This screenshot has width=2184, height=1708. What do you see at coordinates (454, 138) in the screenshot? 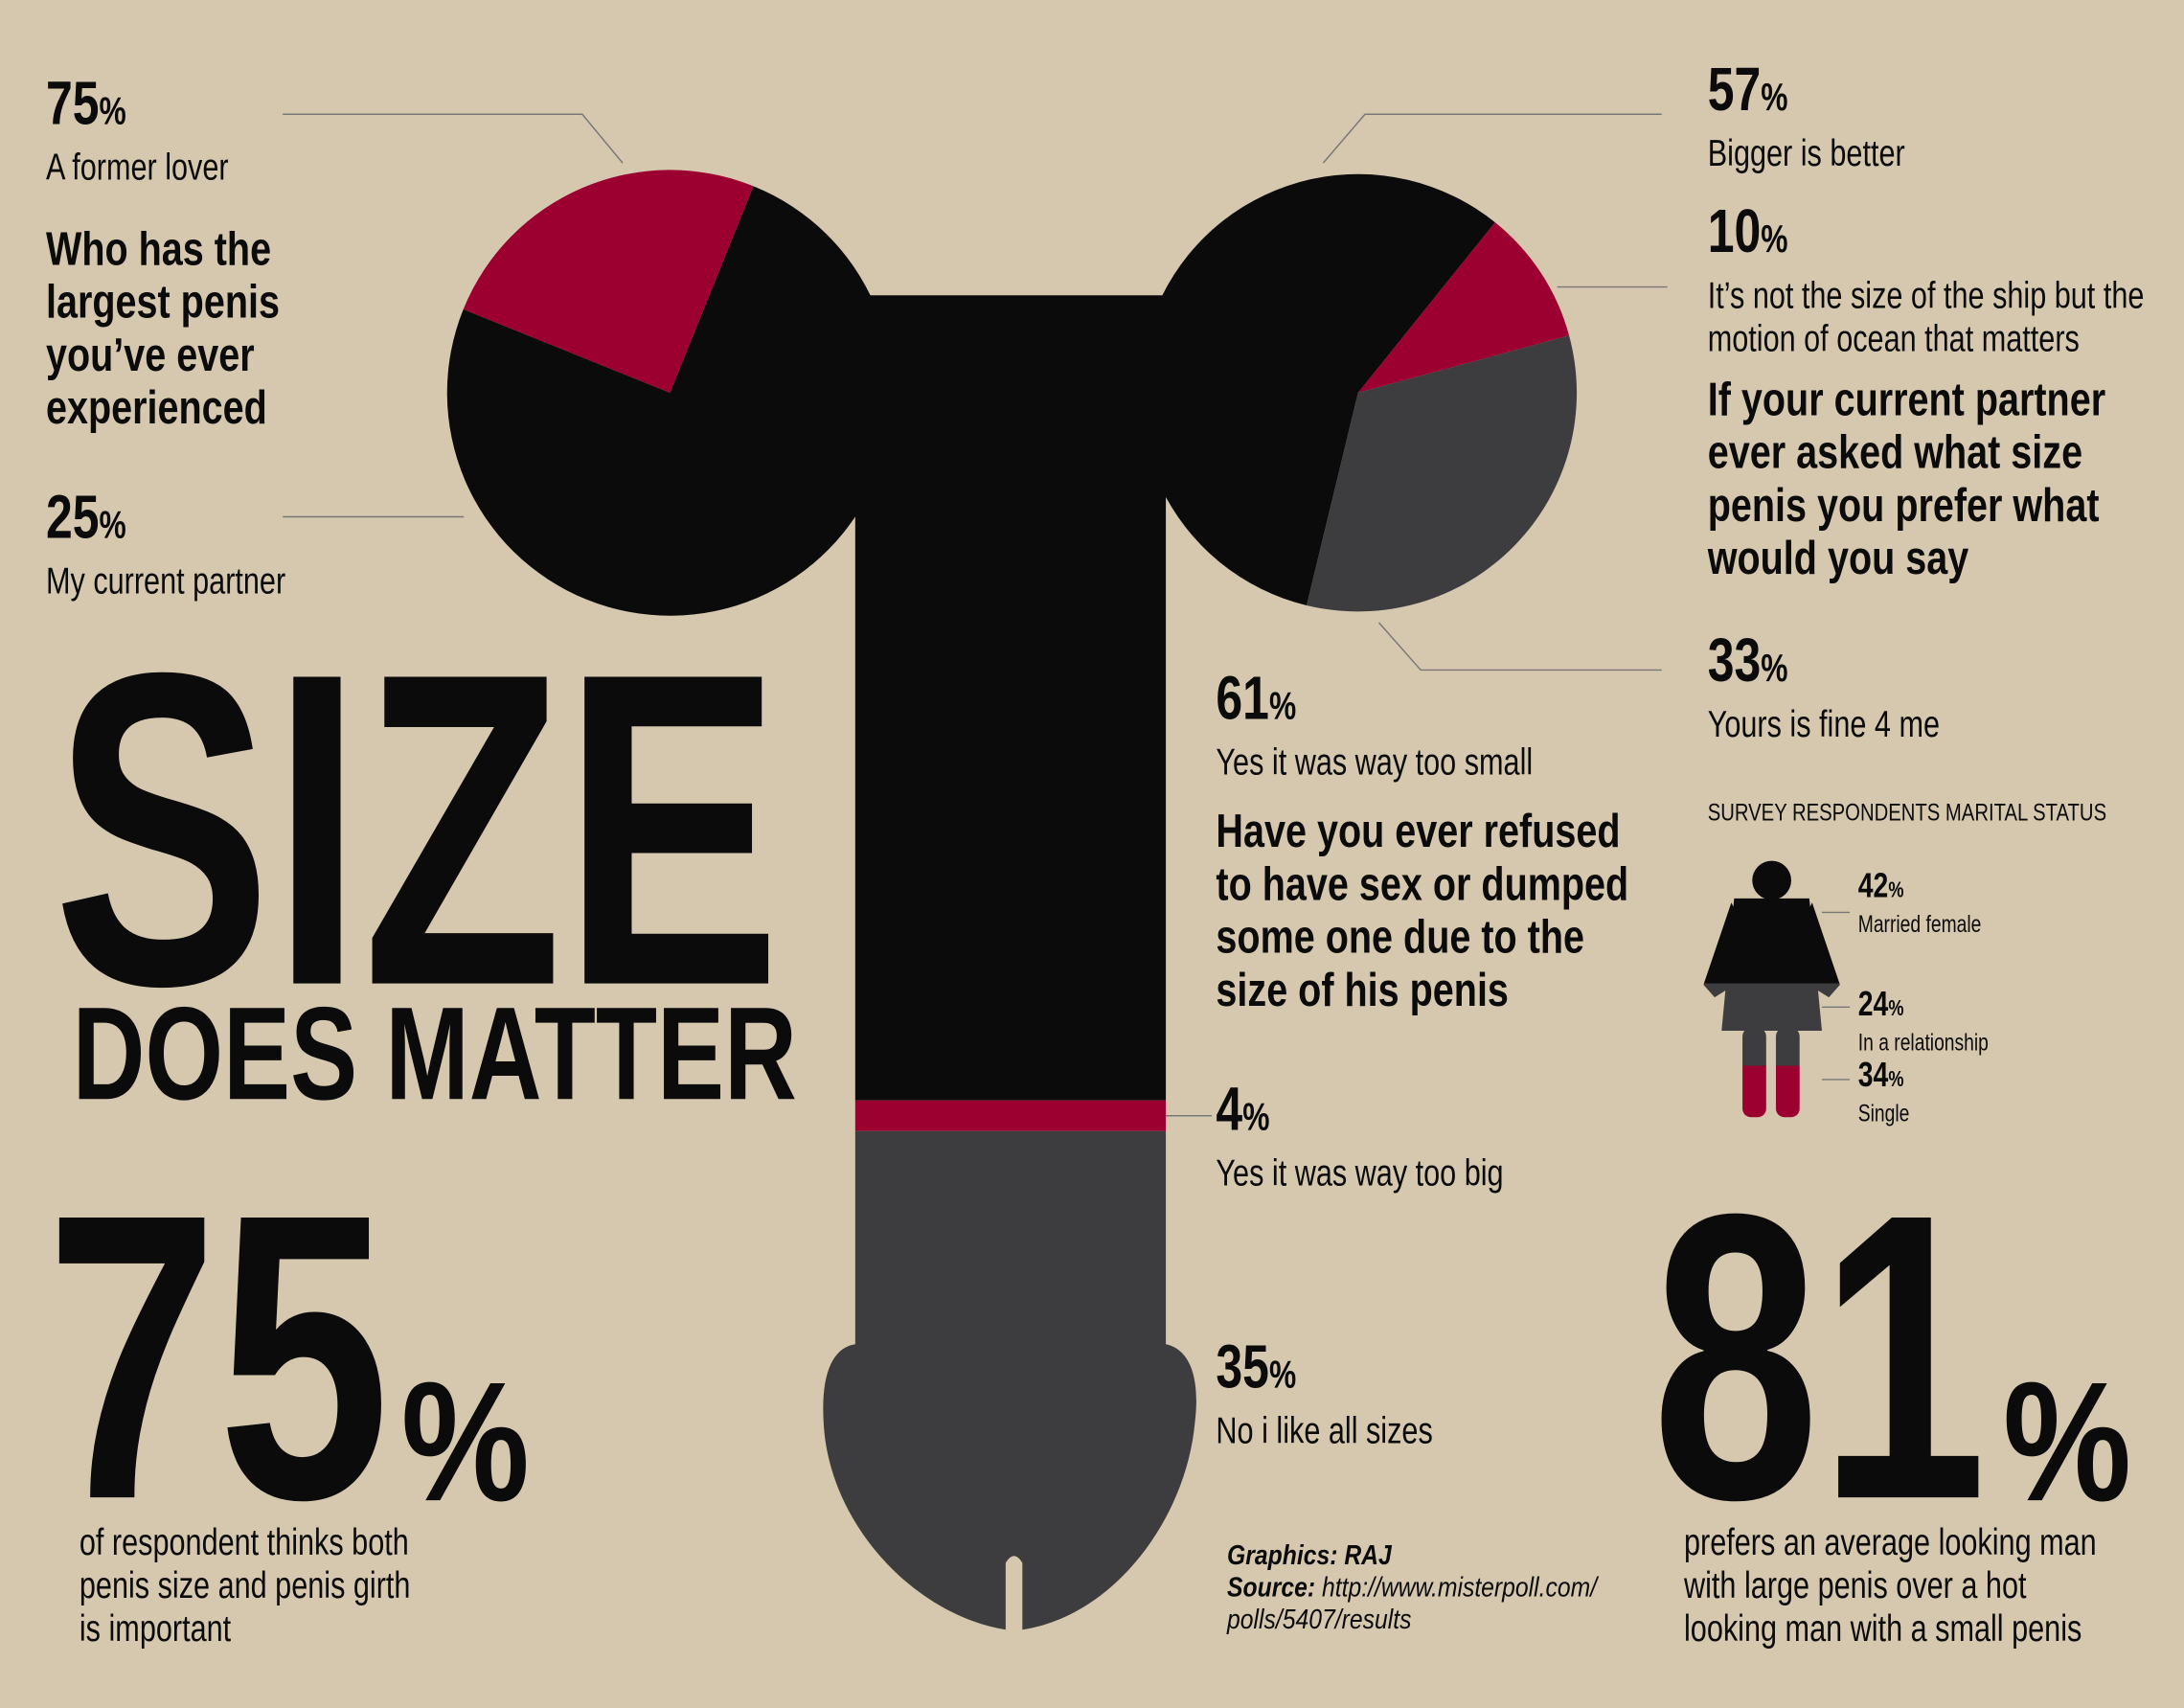
I see `leader-former-lover` at bounding box center [454, 138].